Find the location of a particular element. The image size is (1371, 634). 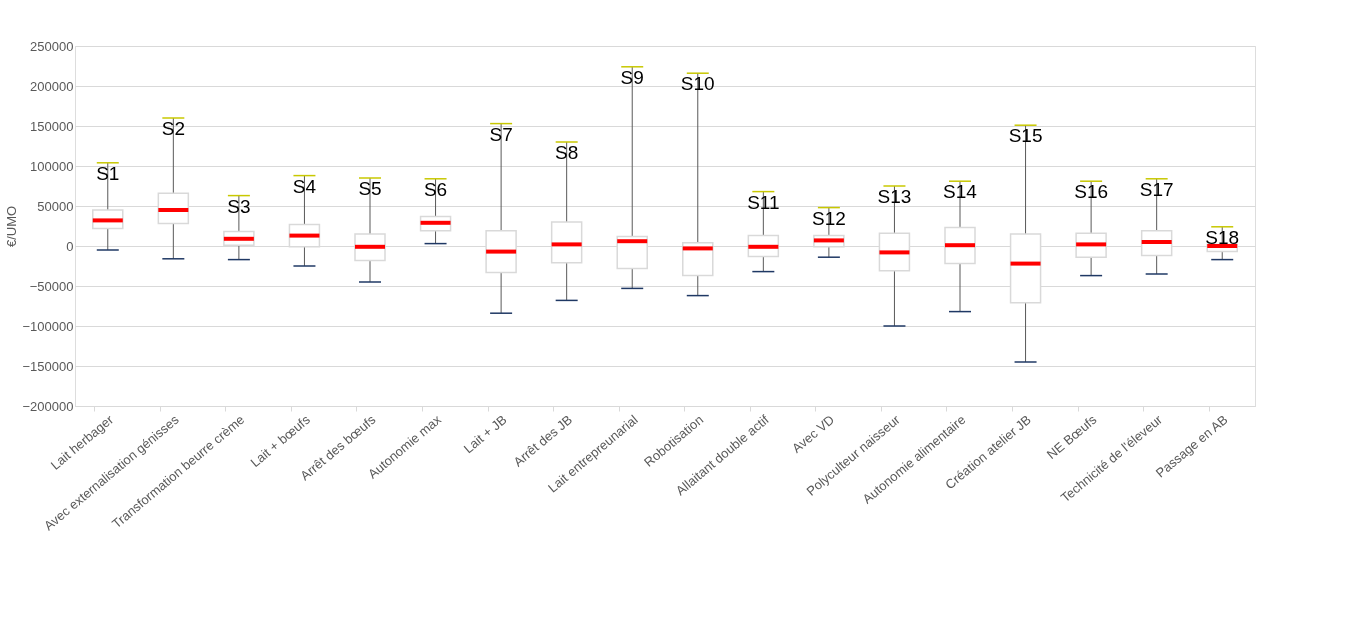

y-tick-label: 100000 is located at coordinates (52, 166).